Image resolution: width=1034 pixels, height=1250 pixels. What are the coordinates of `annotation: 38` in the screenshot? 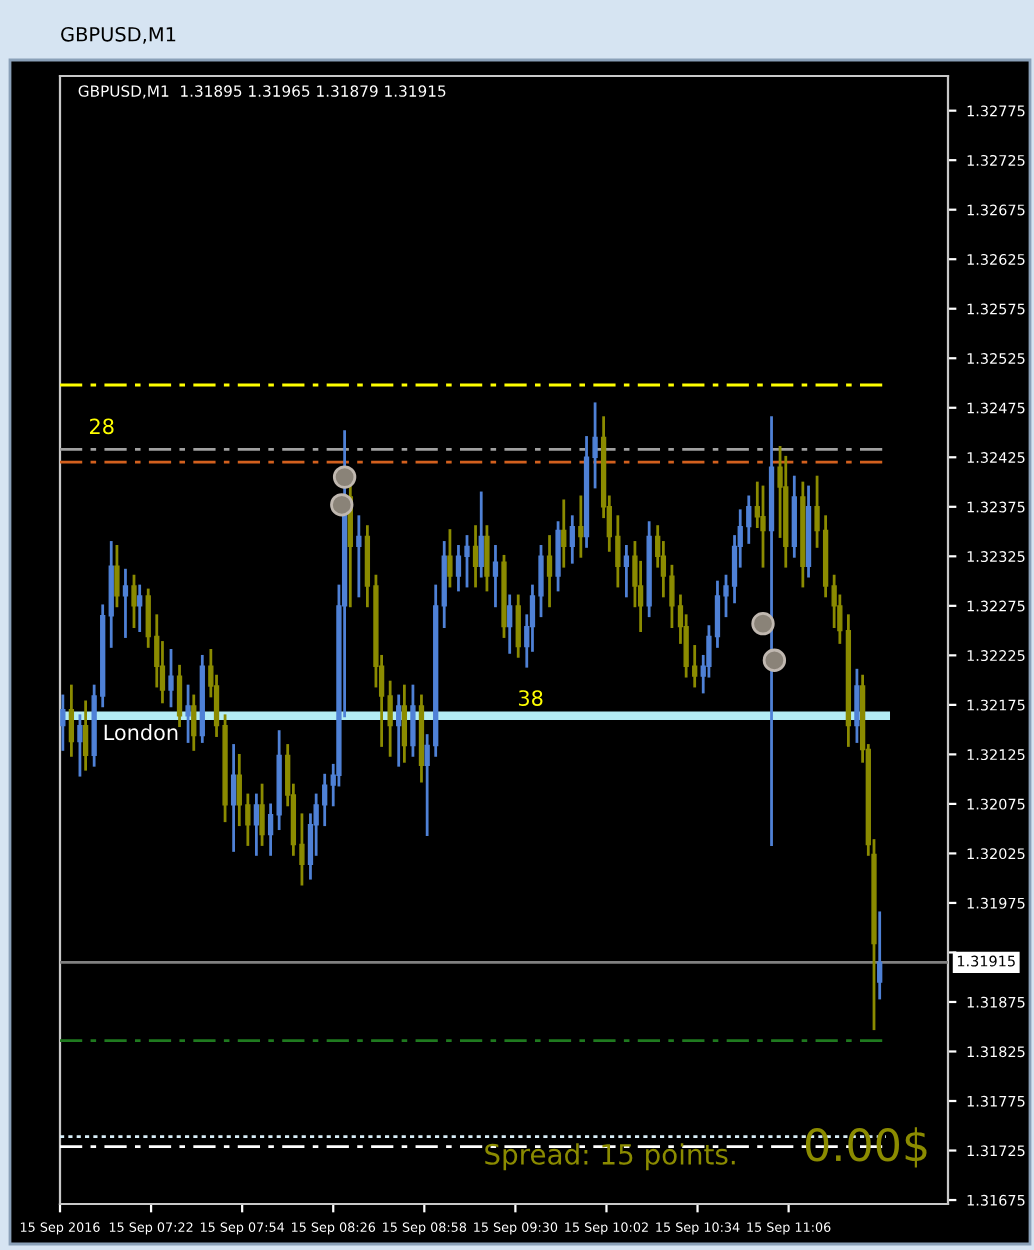 It's located at (530, 698).